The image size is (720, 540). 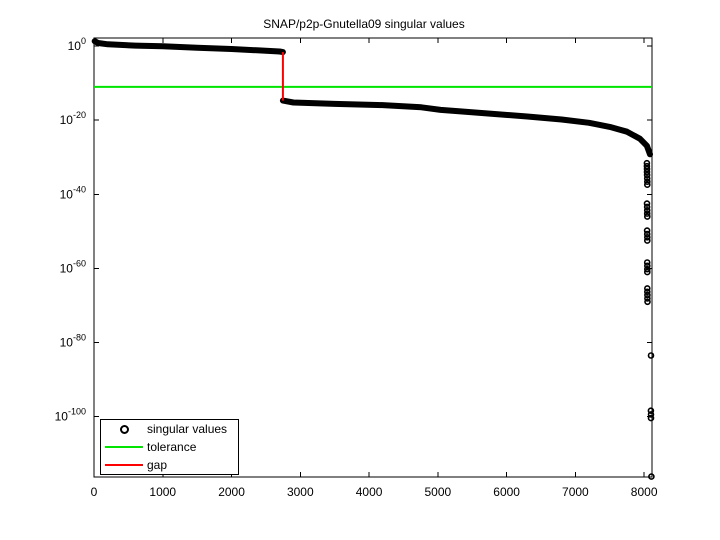 What do you see at coordinates (73, 118) in the screenshot?
I see `y-tick-label: 10-20` at bounding box center [73, 118].